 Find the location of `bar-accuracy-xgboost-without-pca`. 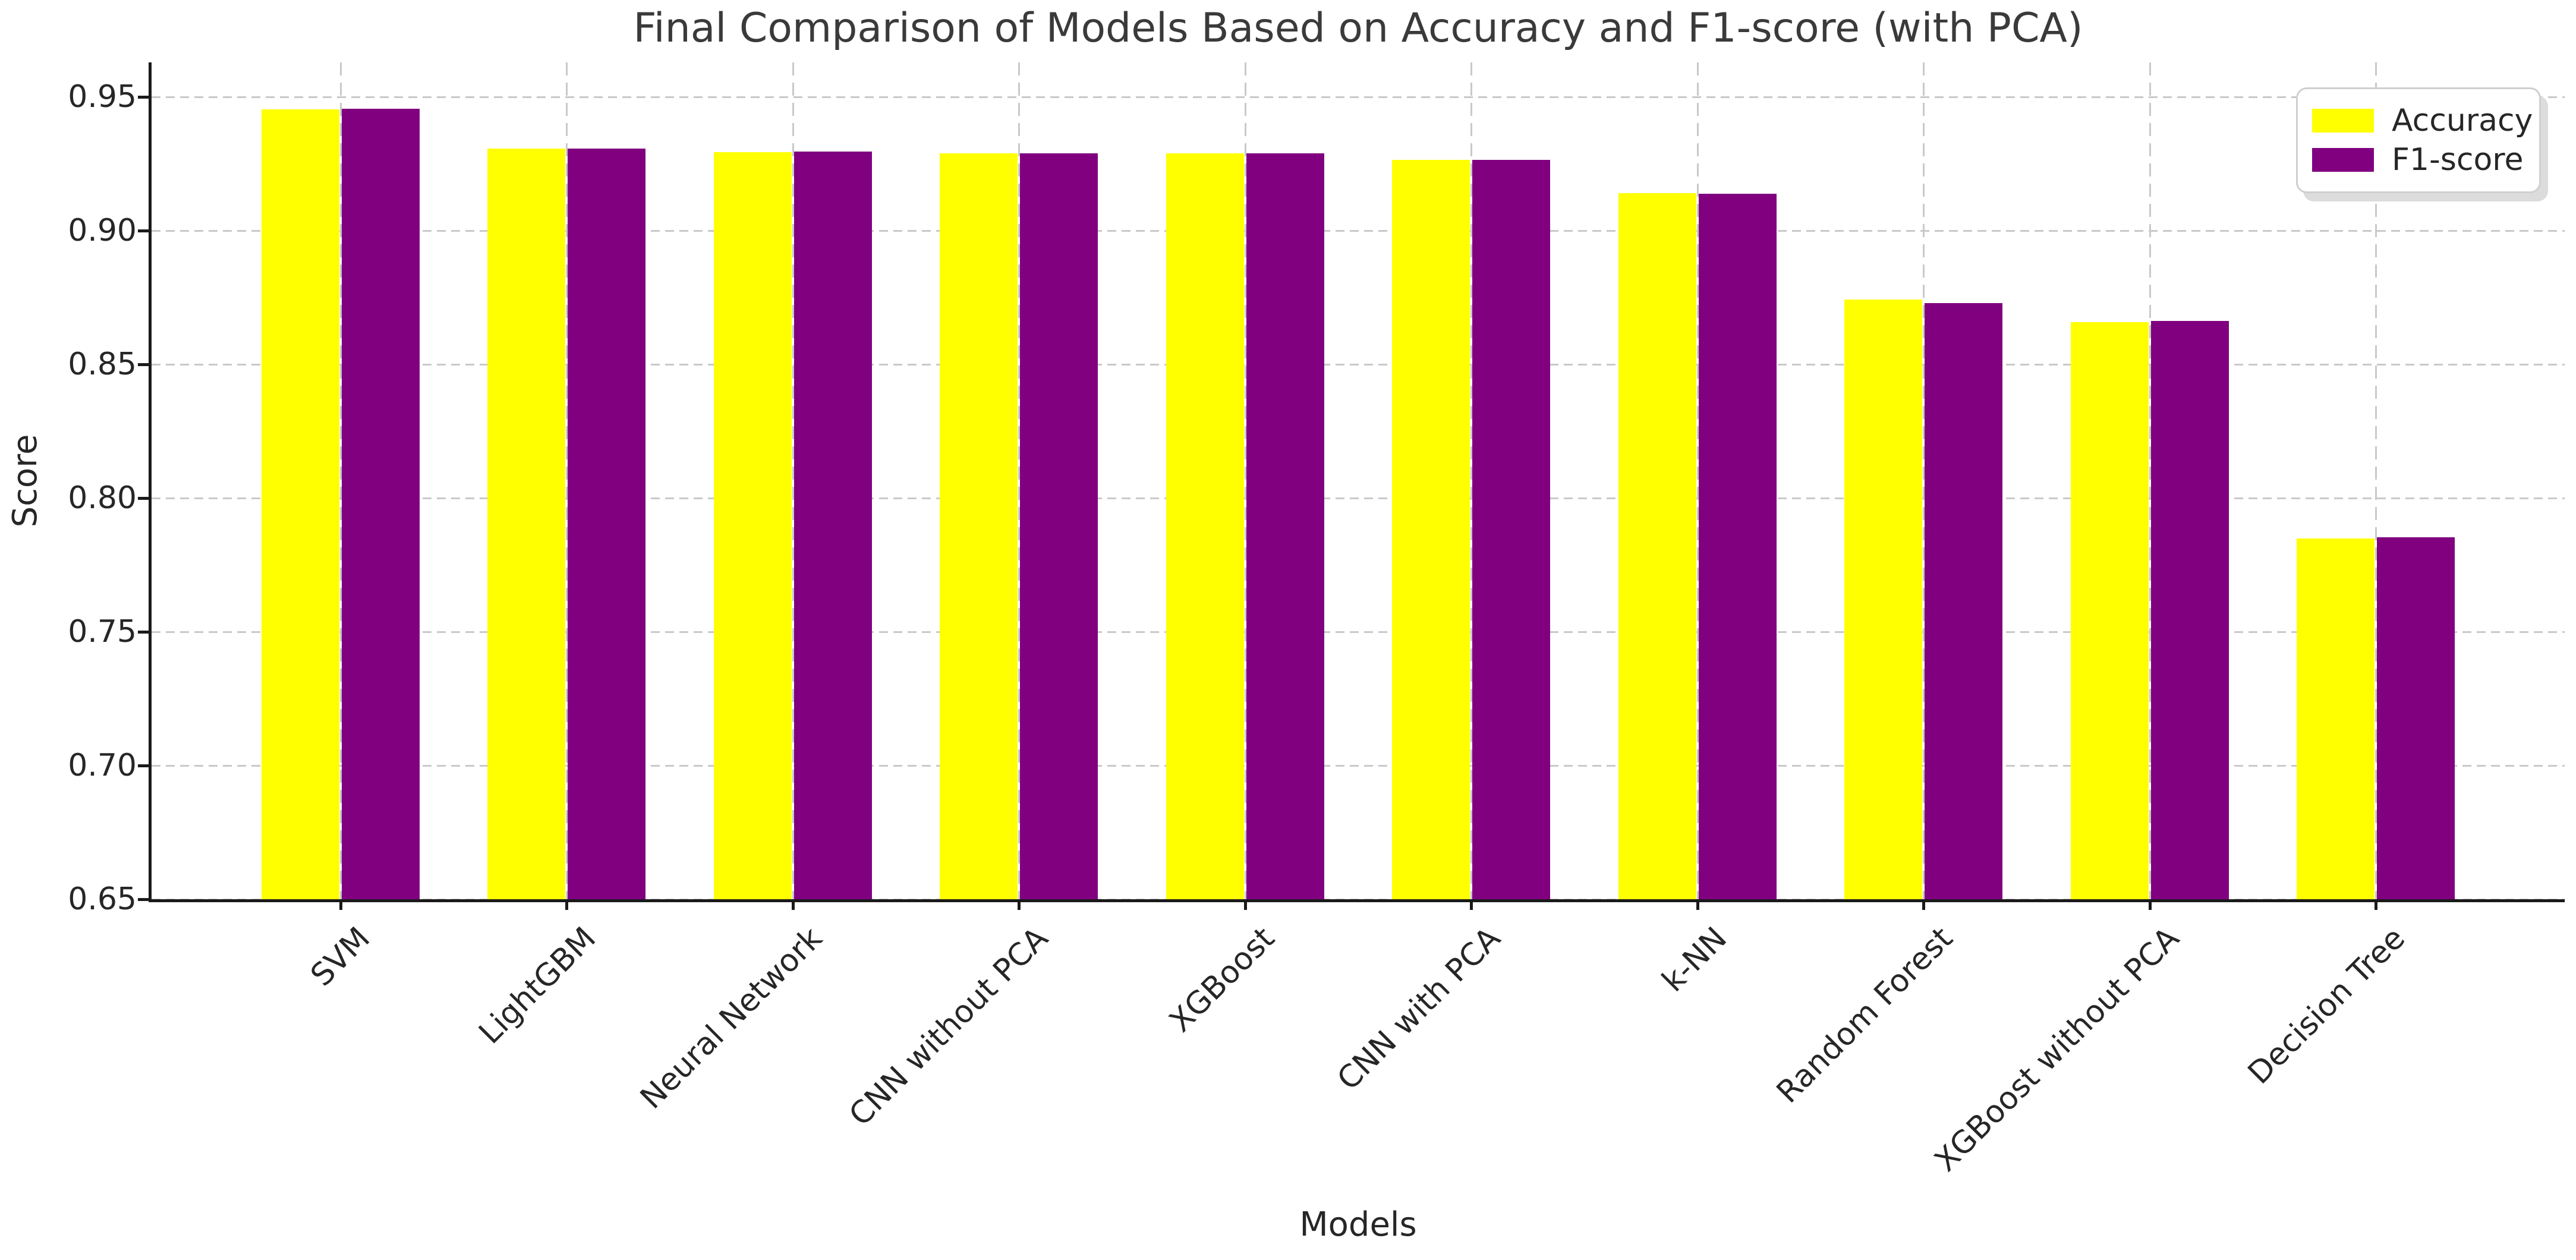

bar-accuracy-xgboost-without-pca is located at coordinates (2109, 610).